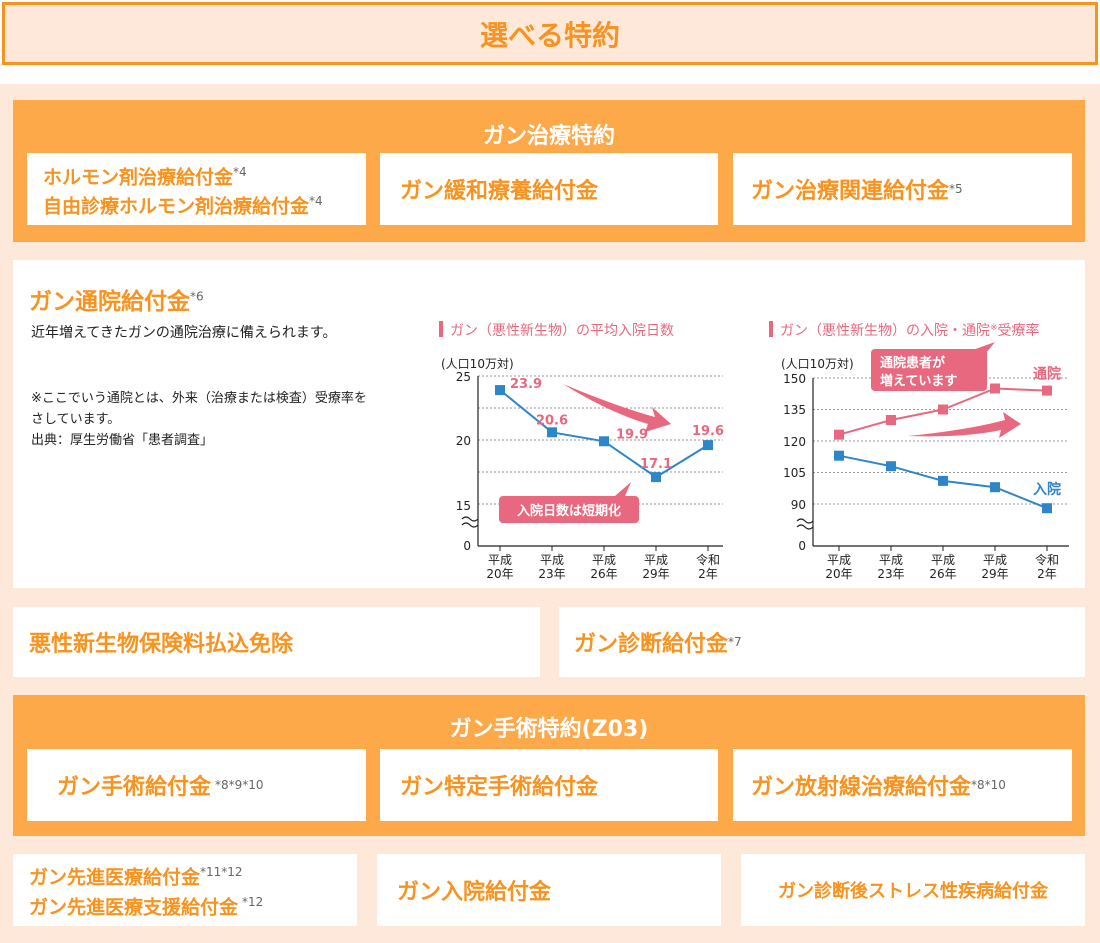  Describe the element at coordinates (988, 785) in the screenshot. I see `footnote-ref: *8*10` at that location.